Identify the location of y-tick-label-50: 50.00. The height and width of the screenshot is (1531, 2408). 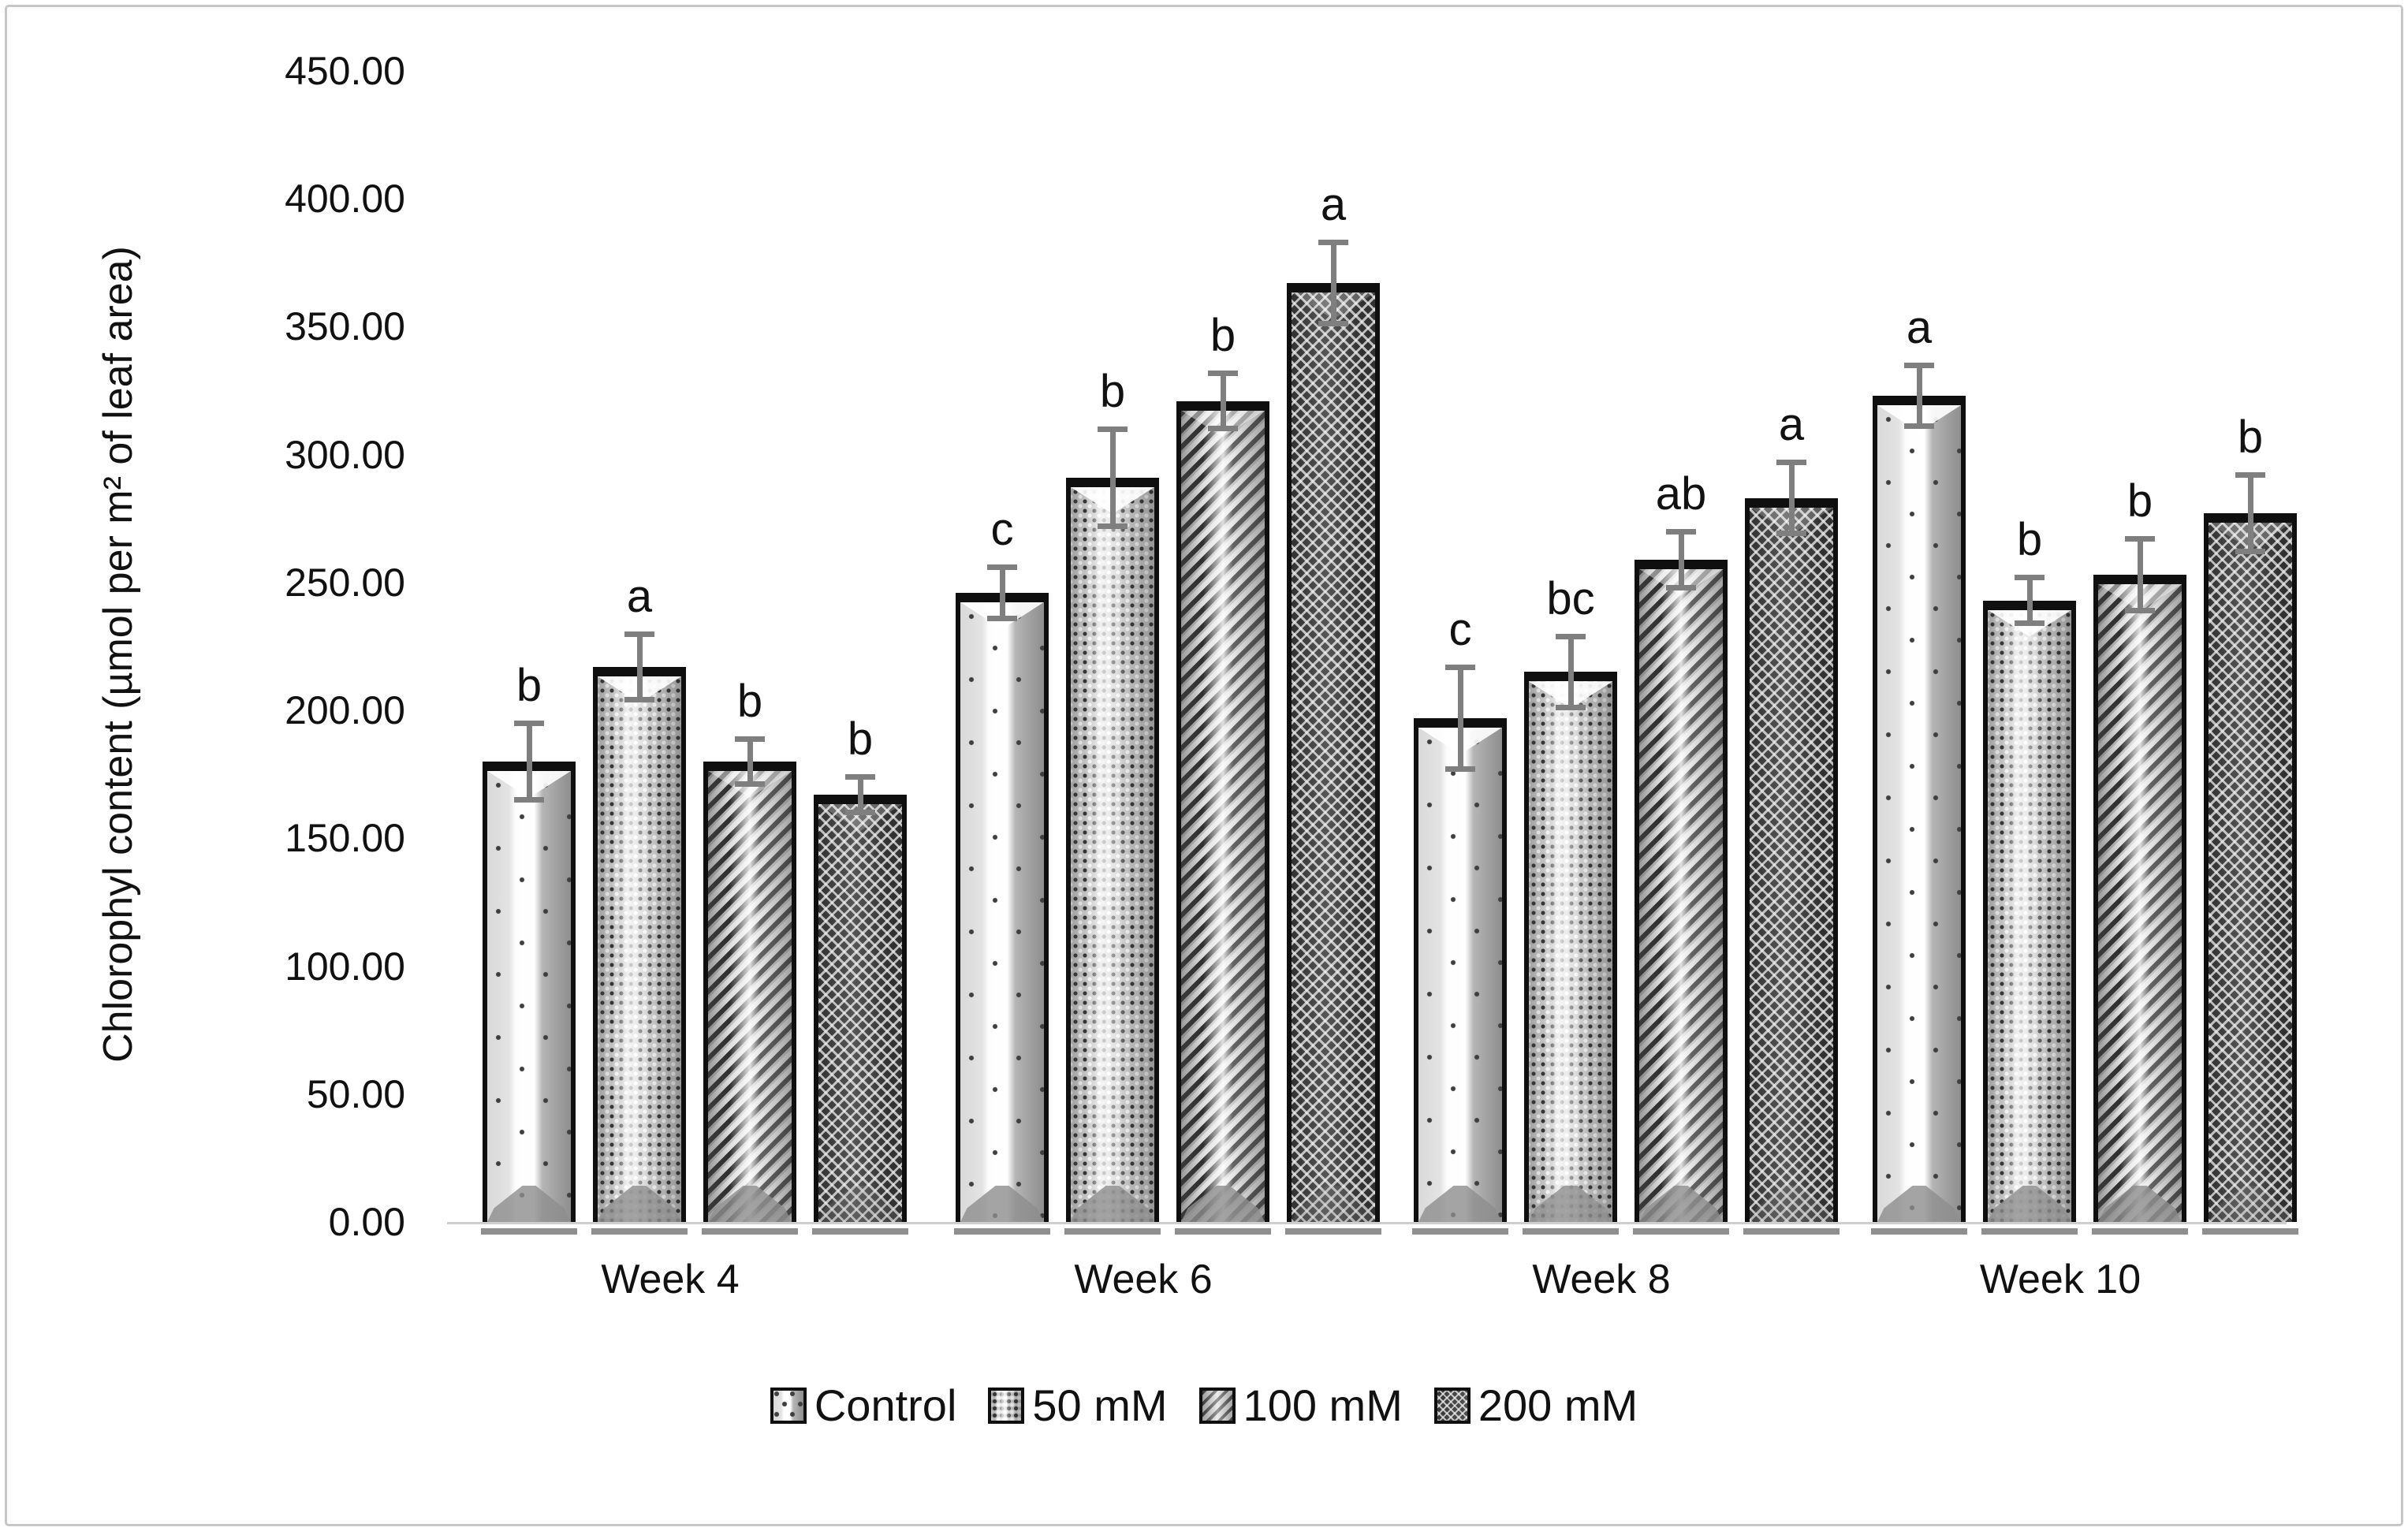
(355, 1093).